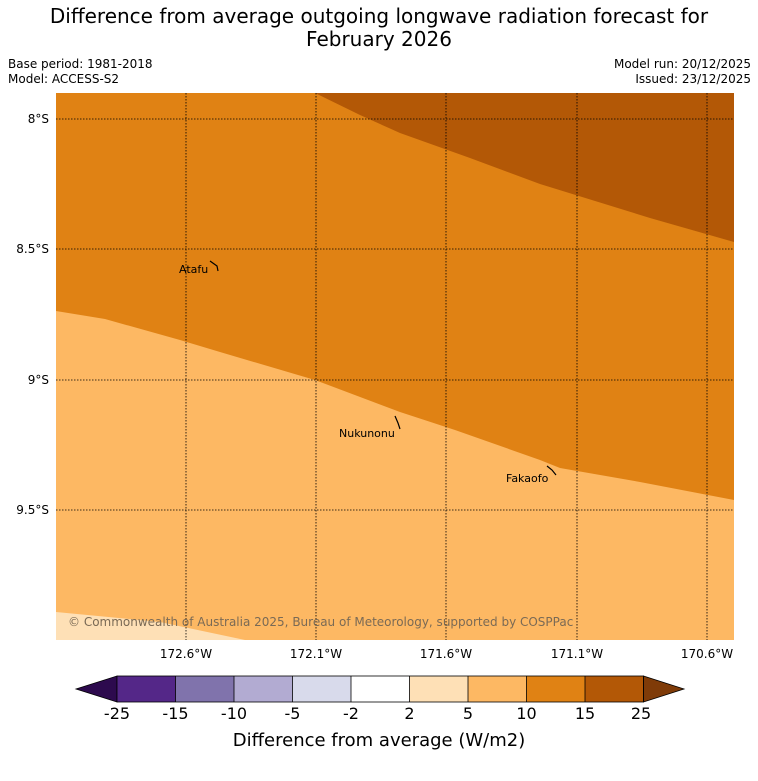 Image resolution: width=758 pixels, height=781 pixels. I want to click on fakaofo-atoll, so click(551, 470).